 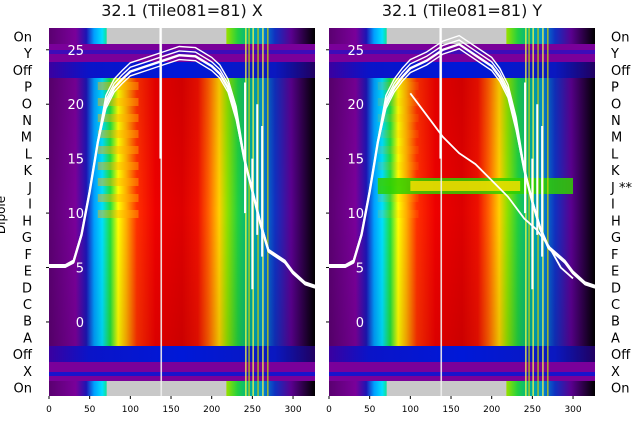 I want to click on dipole-label: B, so click(x=27, y=322).